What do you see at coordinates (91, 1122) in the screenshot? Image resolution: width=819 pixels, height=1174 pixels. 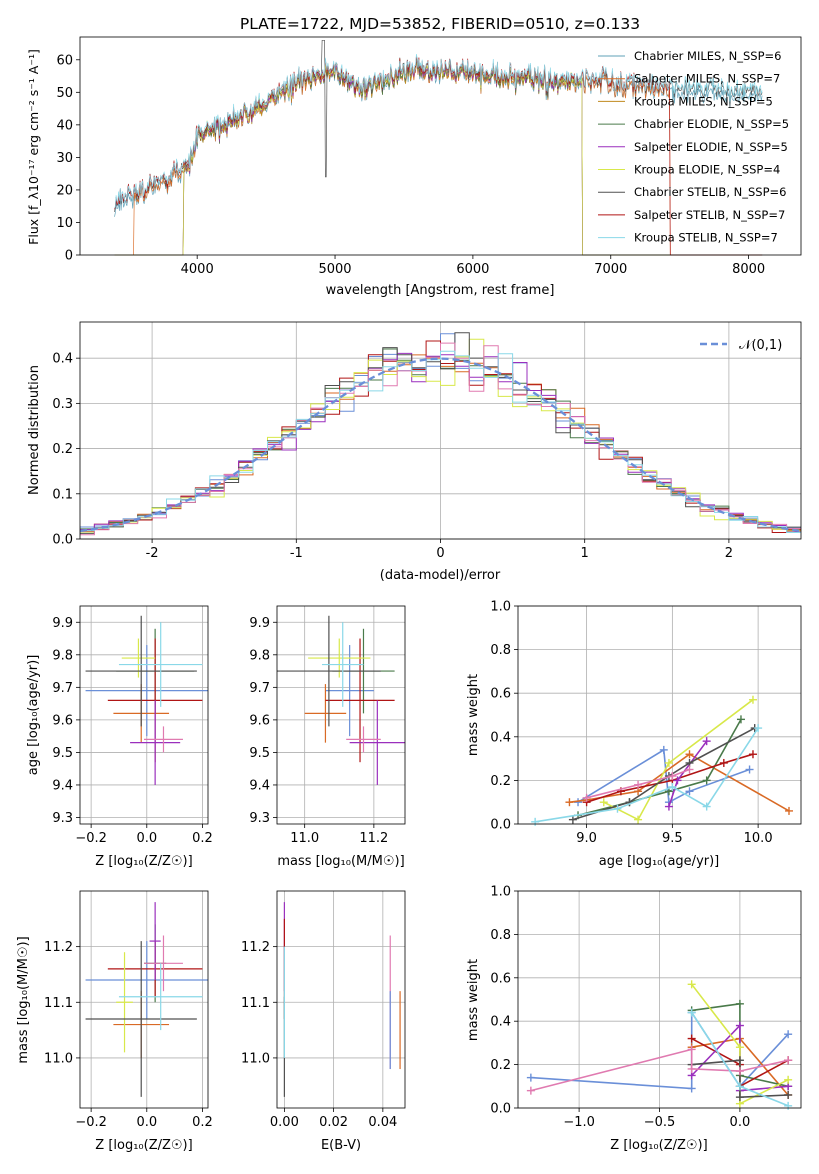 I see `x-tick-label: −0.2` at bounding box center [91, 1122].